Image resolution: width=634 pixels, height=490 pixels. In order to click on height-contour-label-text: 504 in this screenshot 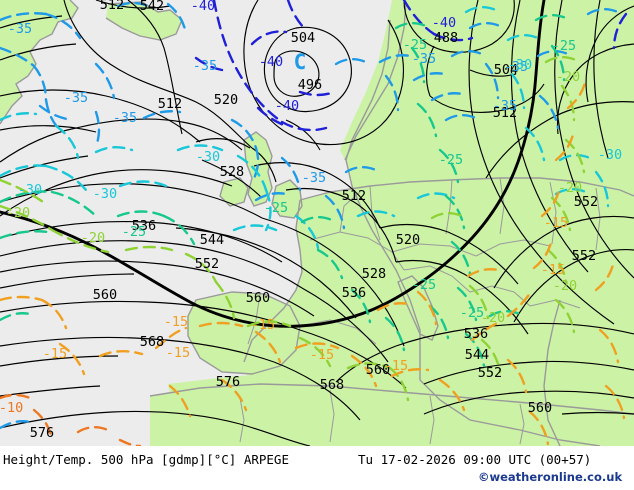, I will do `click(506, 70)`.